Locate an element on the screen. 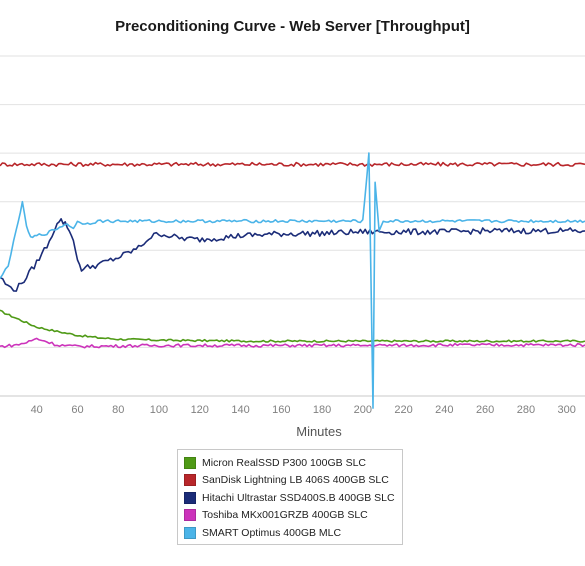 The width and height of the screenshot is (585, 566). x-tick-label: 140 is located at coordinates (240, 410).